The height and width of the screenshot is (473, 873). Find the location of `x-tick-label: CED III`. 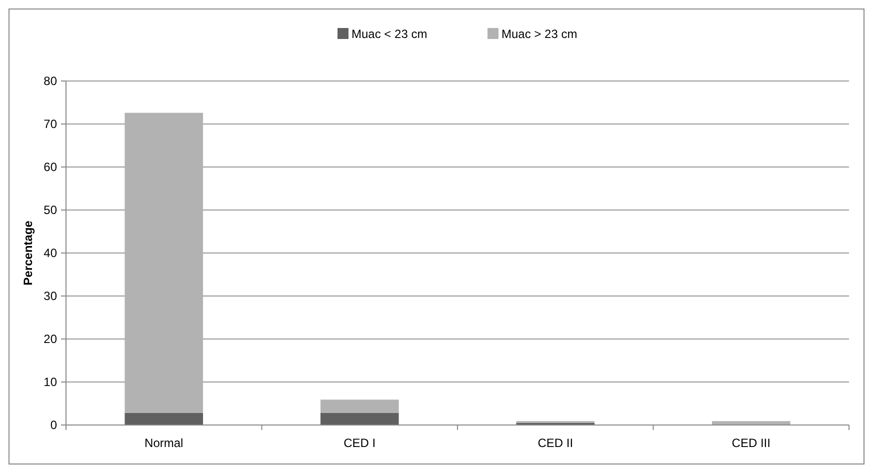

x-tick-label: CED III is located at coordinates (751, 443).